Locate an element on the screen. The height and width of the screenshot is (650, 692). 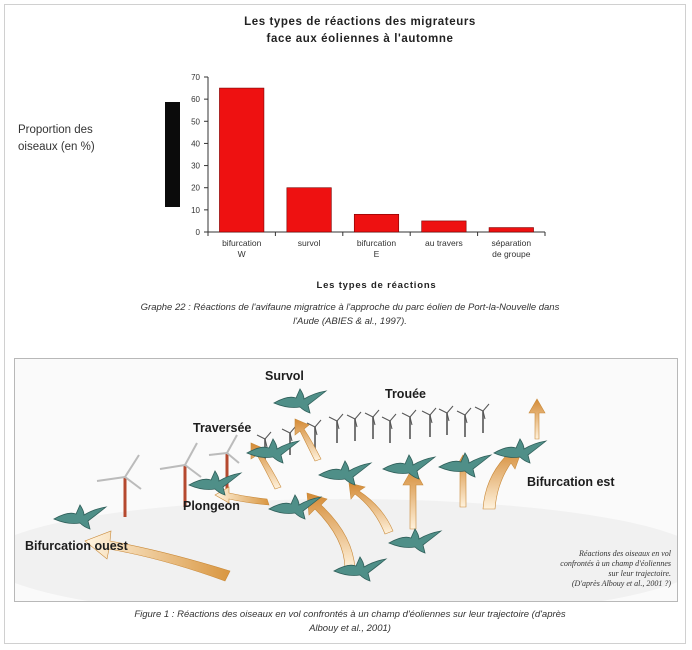
label-bifurcation-ouest: Bifurcation ouest is located at coordinates (76, 546).